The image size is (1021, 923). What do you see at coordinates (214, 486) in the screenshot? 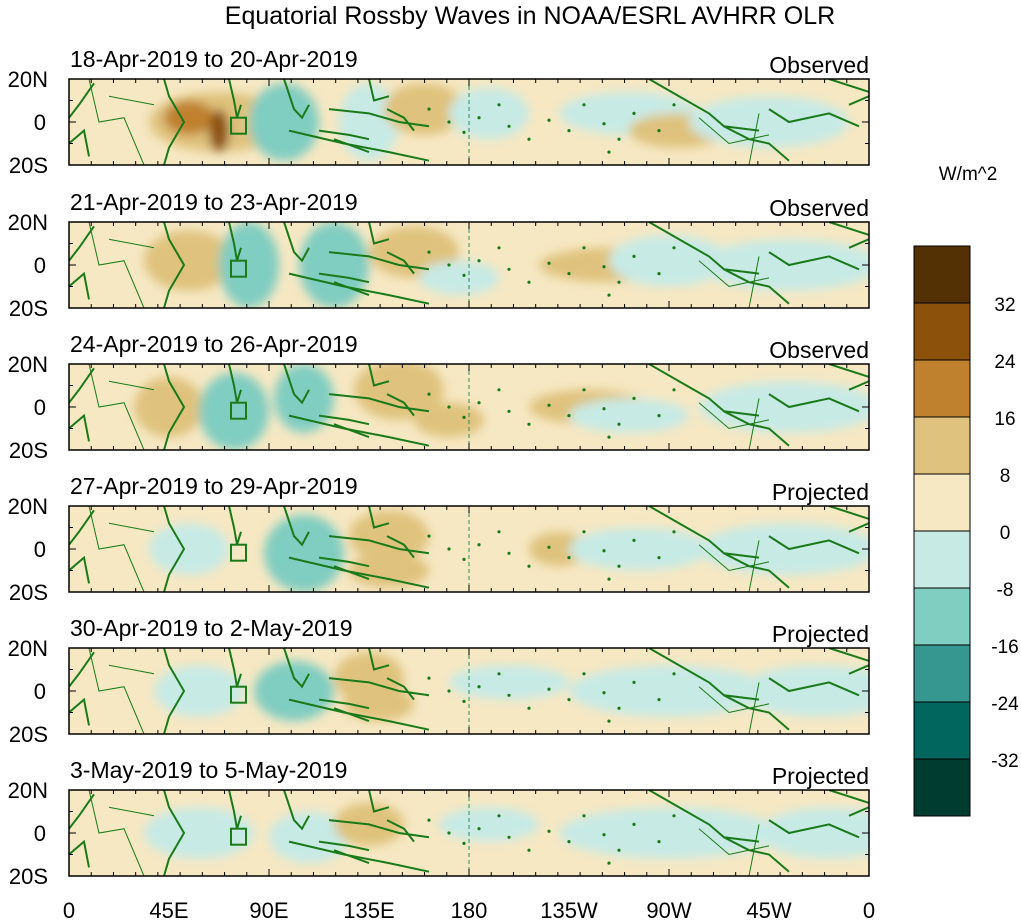
I see `panel-date-range: 27-Apr-2019 to 29-Apr-2019` at bounding box center [214, 486].